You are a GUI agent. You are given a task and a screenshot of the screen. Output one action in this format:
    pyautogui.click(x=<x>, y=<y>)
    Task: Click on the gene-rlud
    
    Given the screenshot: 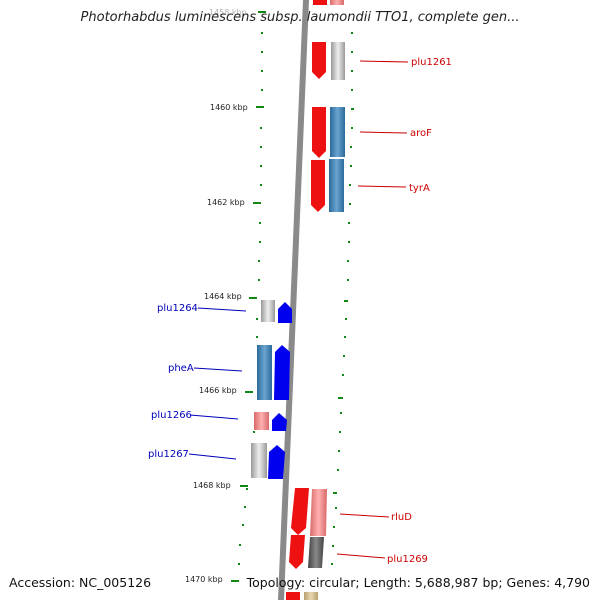 What is the action you would take?
    pyautogui.click(x=309, y=512)
    